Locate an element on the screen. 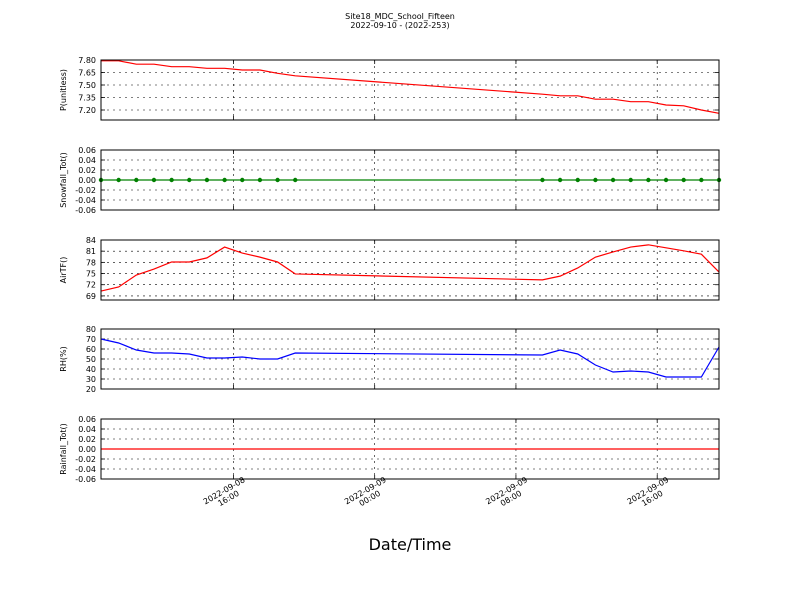  y-tick-label: 81 is located at coordinates (91, 251).